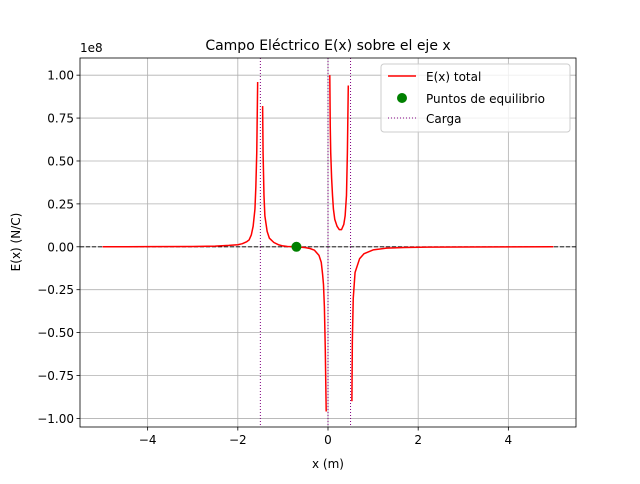 The height and width of the screenshot is (484, 640). I want to click on legend: E(x) total Puntos de equilibrio Carga, so click(475, 98).